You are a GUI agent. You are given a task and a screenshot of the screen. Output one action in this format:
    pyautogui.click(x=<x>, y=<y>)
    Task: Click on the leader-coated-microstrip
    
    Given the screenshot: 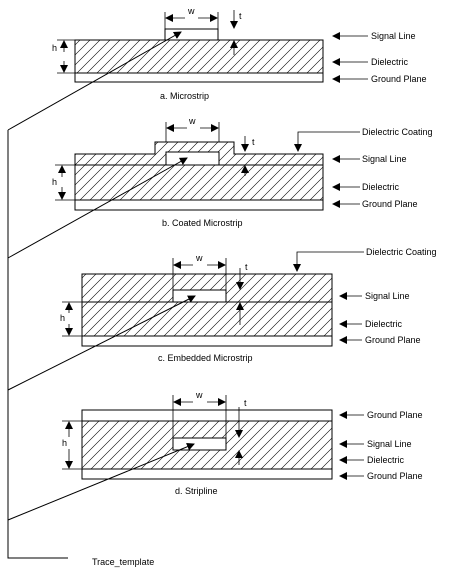 What is the action you would take?
    pyautogui.click(x=97, y=208)
    